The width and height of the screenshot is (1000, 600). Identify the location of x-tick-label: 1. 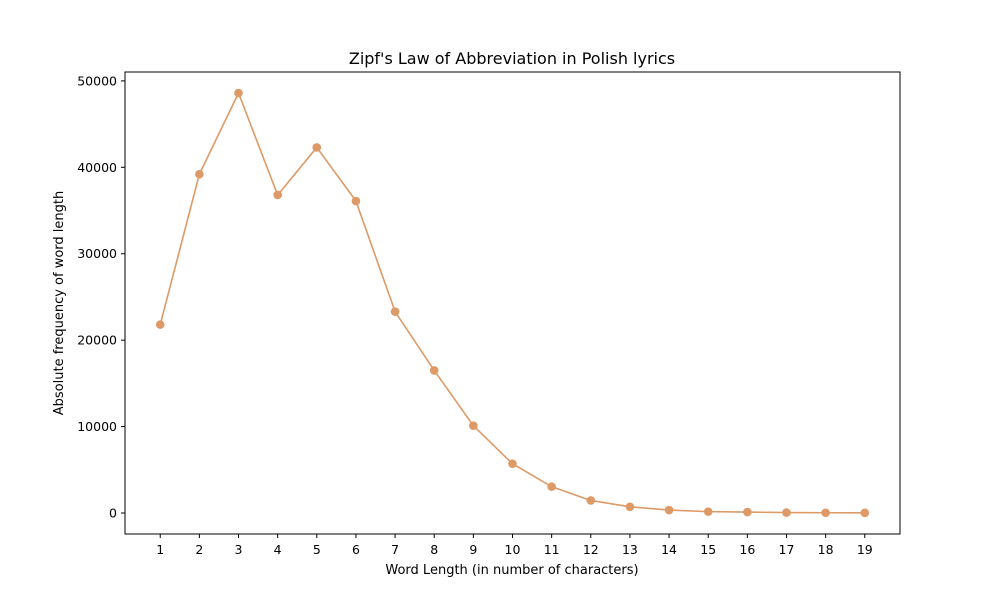
(160, 549).